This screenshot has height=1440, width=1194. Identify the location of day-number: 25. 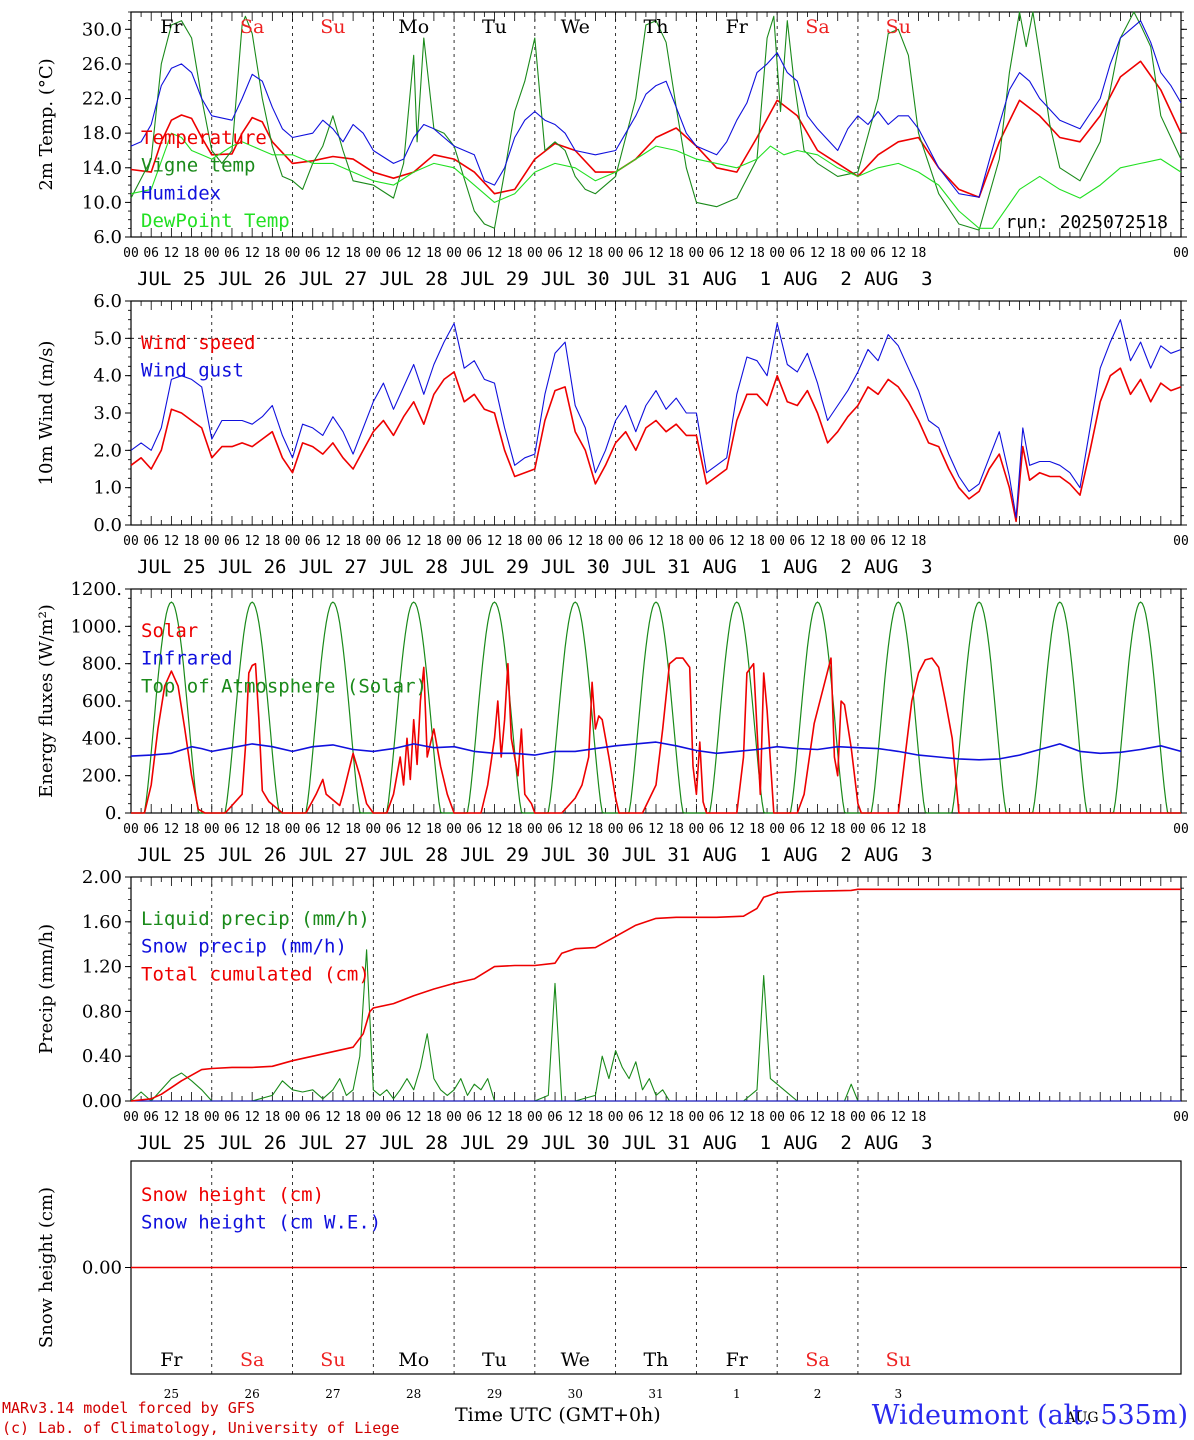
(171, 1394).